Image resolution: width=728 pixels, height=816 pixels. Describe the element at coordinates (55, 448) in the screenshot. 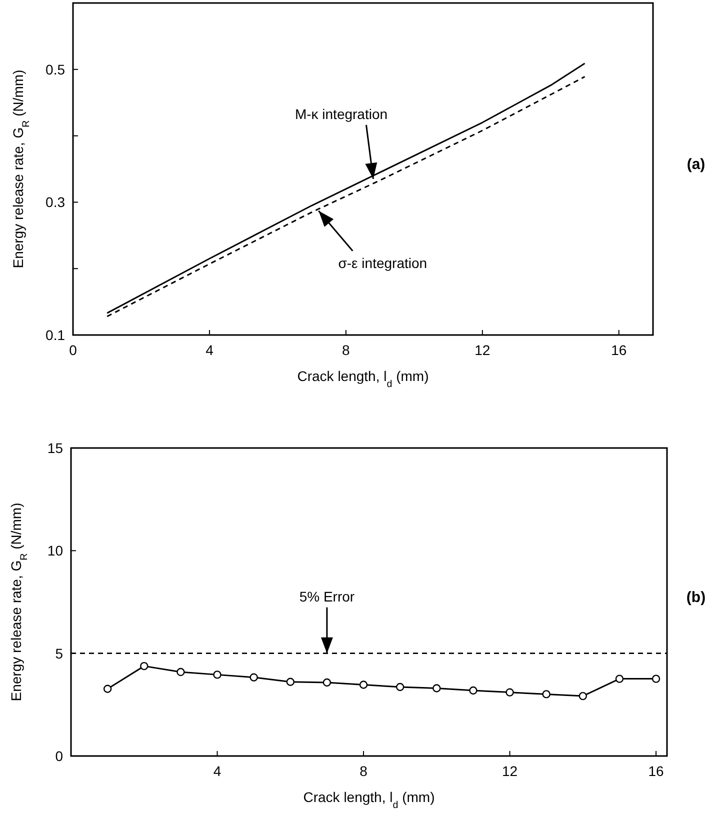

I see `y-tick-label: 15` at that location.